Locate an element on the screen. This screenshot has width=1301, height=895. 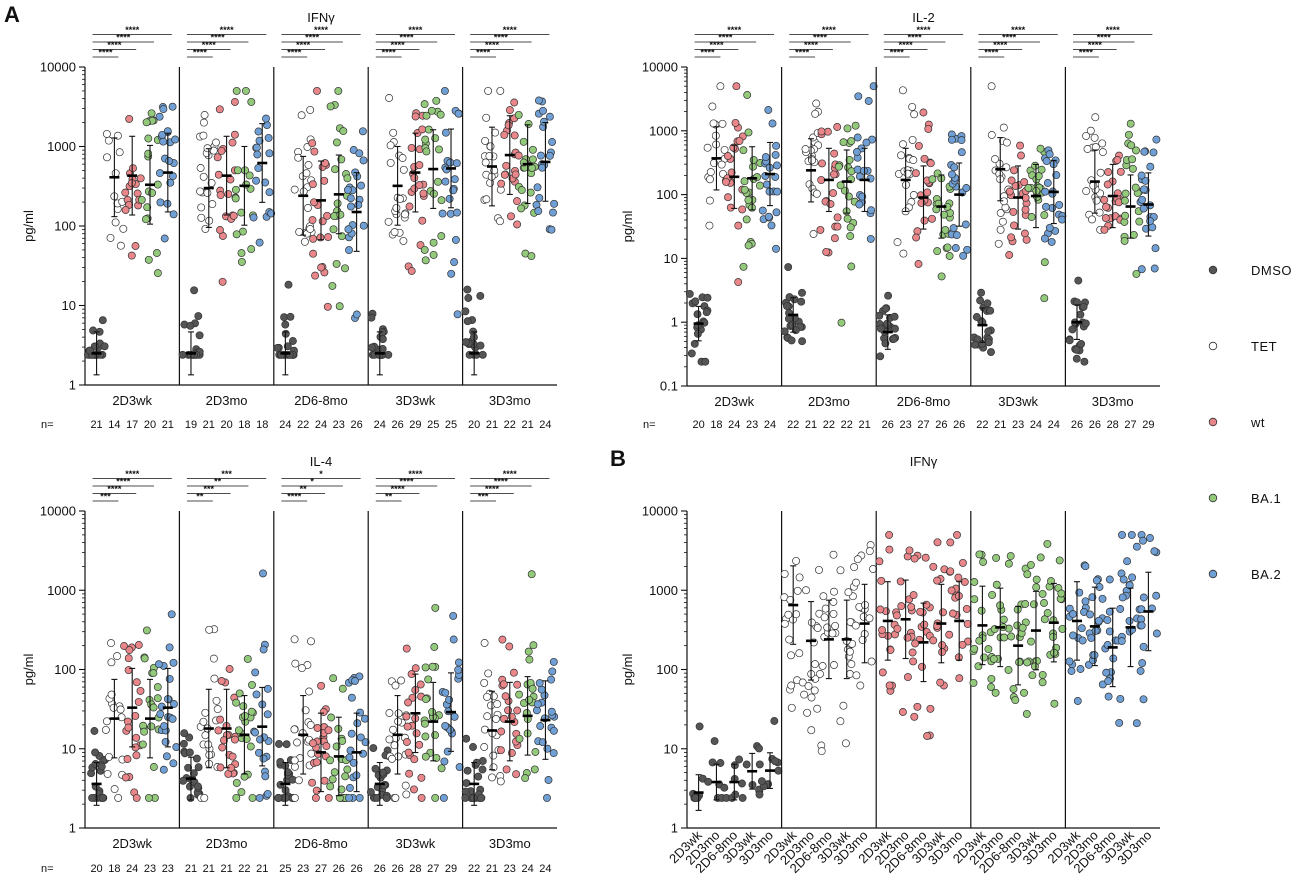
ifng-a-2D3mo-BA.1-point-9 is located at coordinates (236, 90).